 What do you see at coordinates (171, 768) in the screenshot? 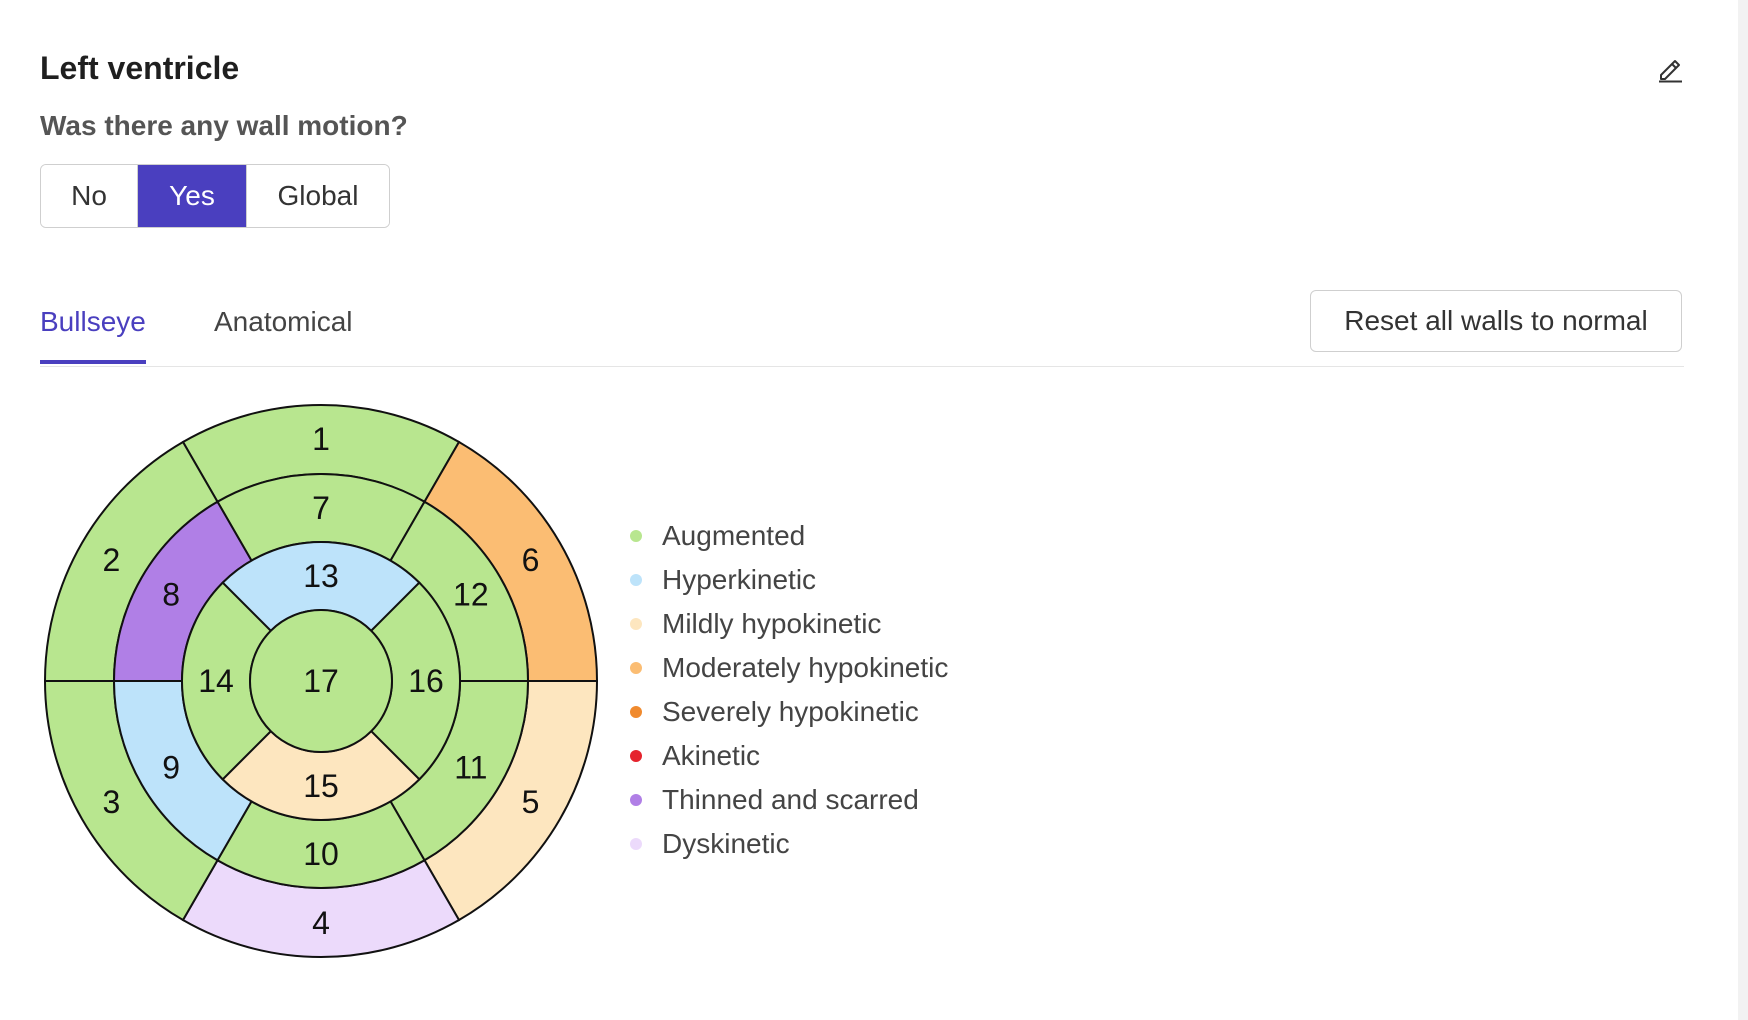
I see `segment-label-9: 9` at bounding box center [171, 768].